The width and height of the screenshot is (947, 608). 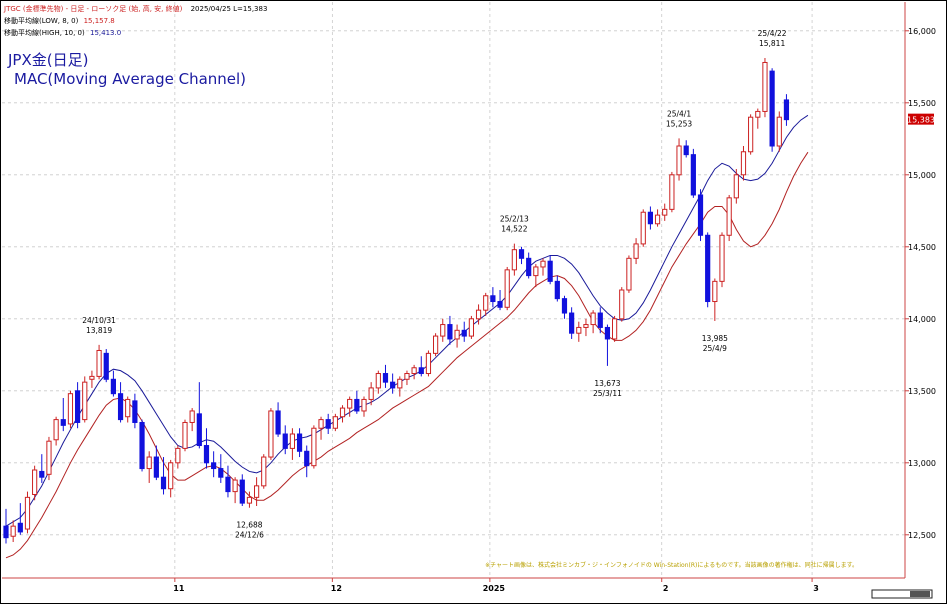 What do you see at coordinates (922, 31) in the screenshot?
I see `y-tick-label-7: 16,000` at bounding box center [922, 31].